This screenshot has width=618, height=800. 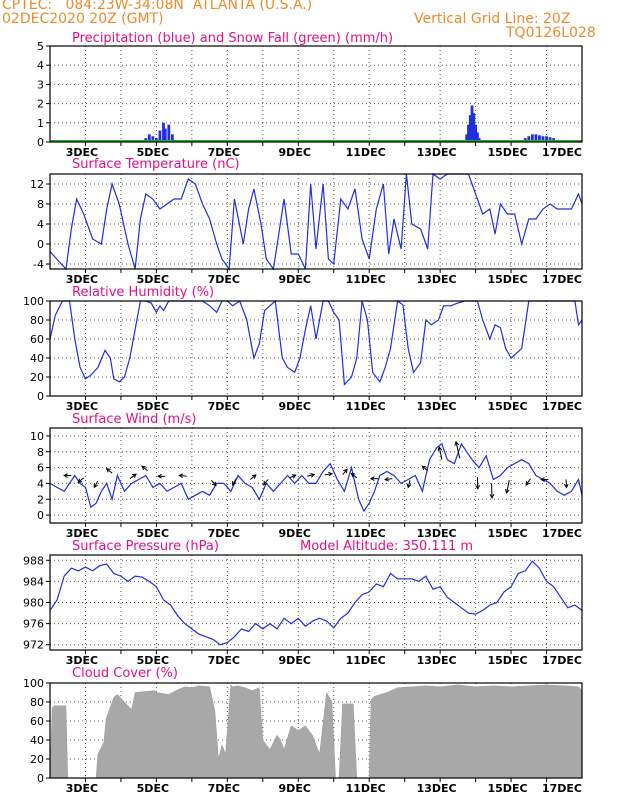 I want to click on y-tick-label: 4, so click(x=40, y=65).